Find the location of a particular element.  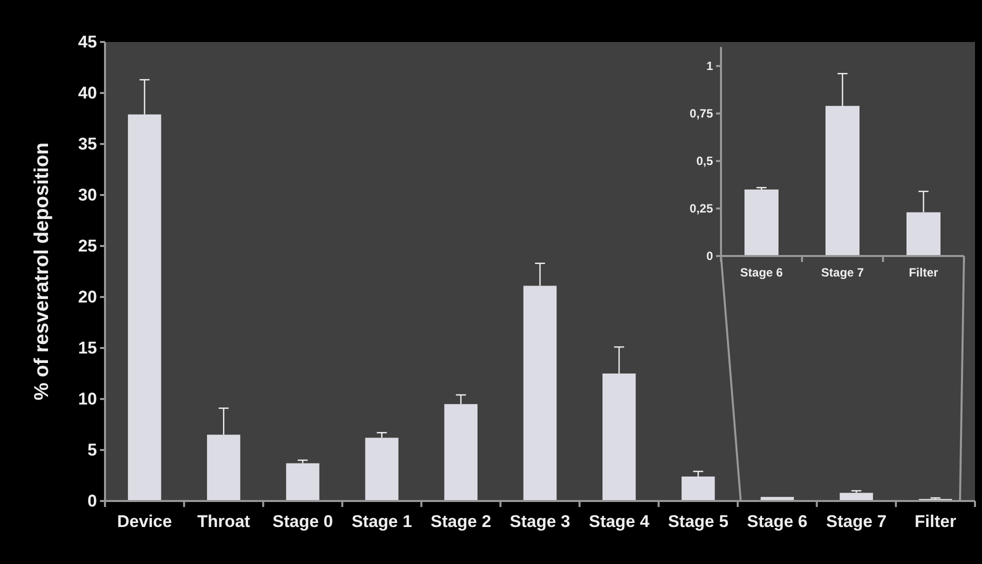

y-tick-label: 25 is located at coordinates (87, 246).